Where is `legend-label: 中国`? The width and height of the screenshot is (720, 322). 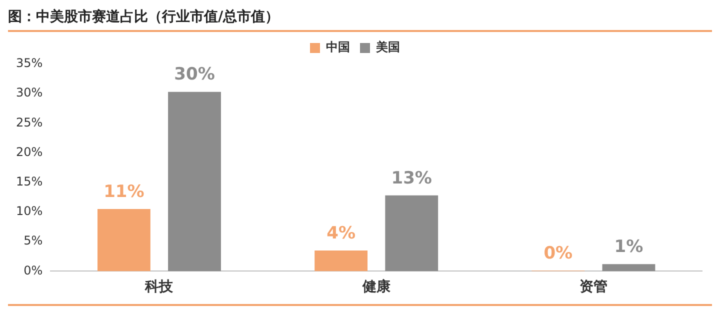
legend-label: 中国 is located at coordinates (338, 47).